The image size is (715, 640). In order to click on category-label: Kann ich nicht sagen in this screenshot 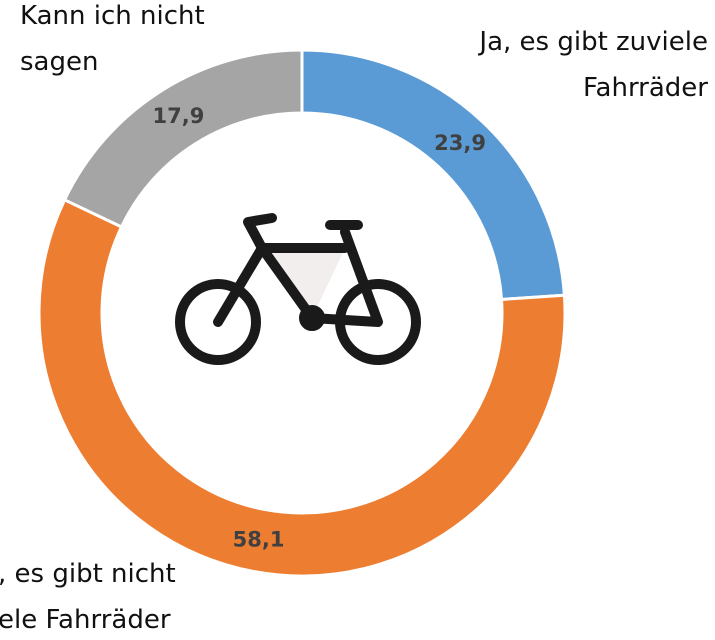, I will do `click(112, 39)`.